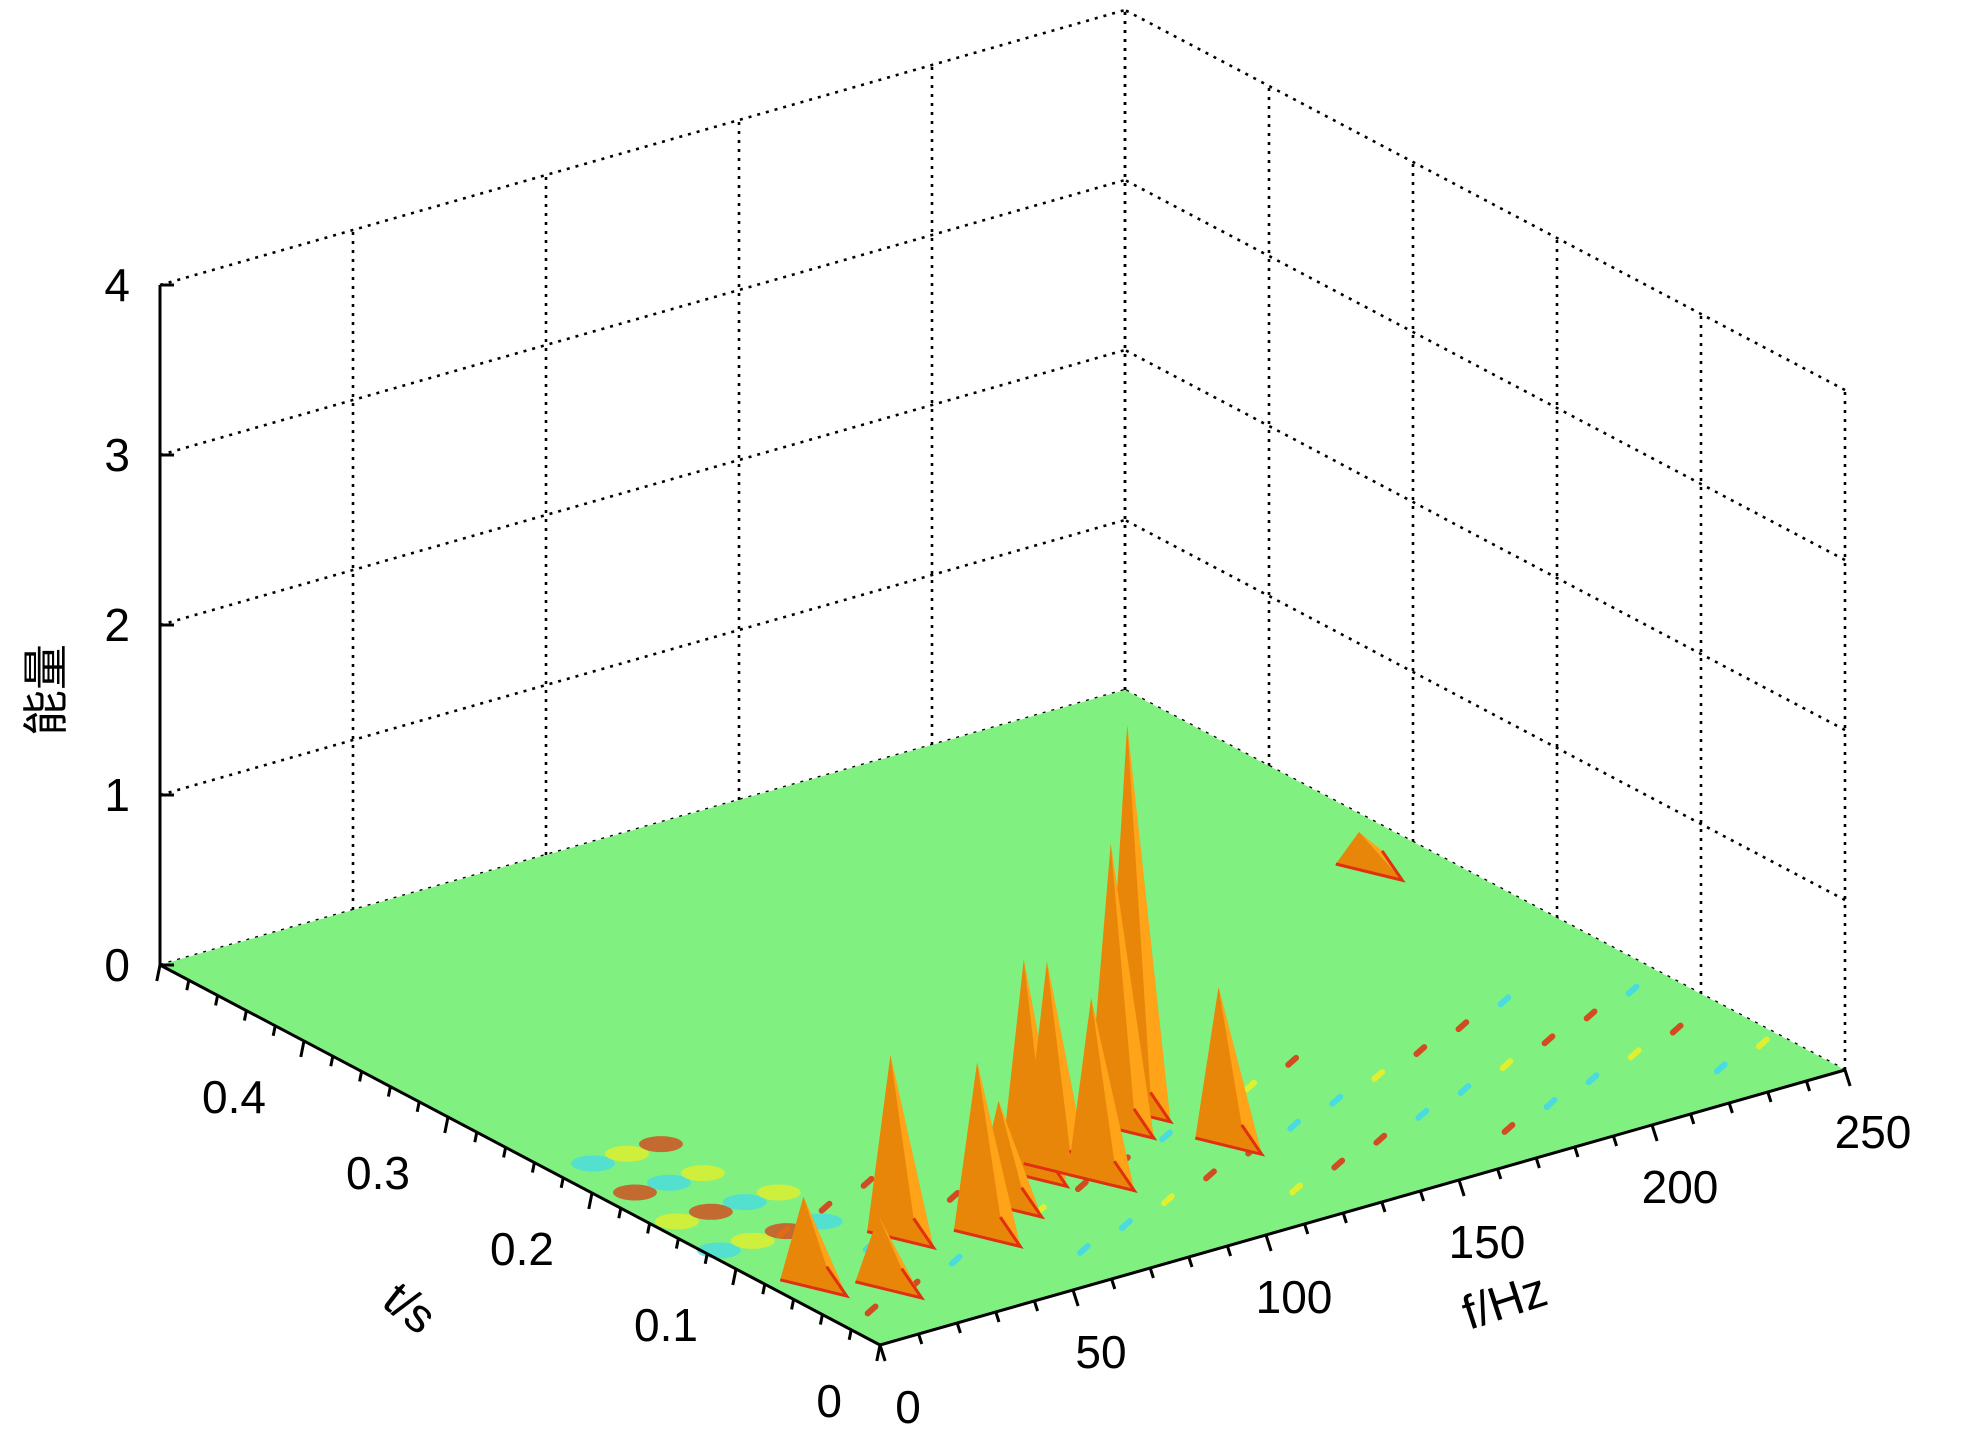  What do you see at coordinates (1100, 1352) in the screenshot?
I see `x-tick-label: 50` at bounding box center [1100, 1352].